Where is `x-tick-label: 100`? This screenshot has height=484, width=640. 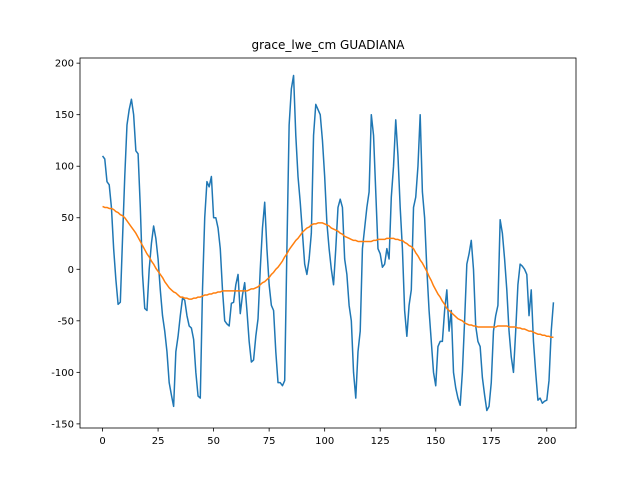
x-tick-label: 100 is located at coordinates (324, 441).